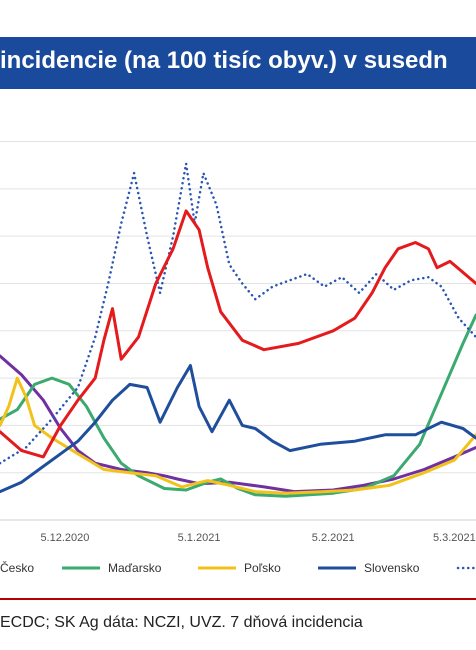  Describe the element at coordinates (199, 538) in the screenshot. I see `x-tick-label: 5.1.2021` at that location.